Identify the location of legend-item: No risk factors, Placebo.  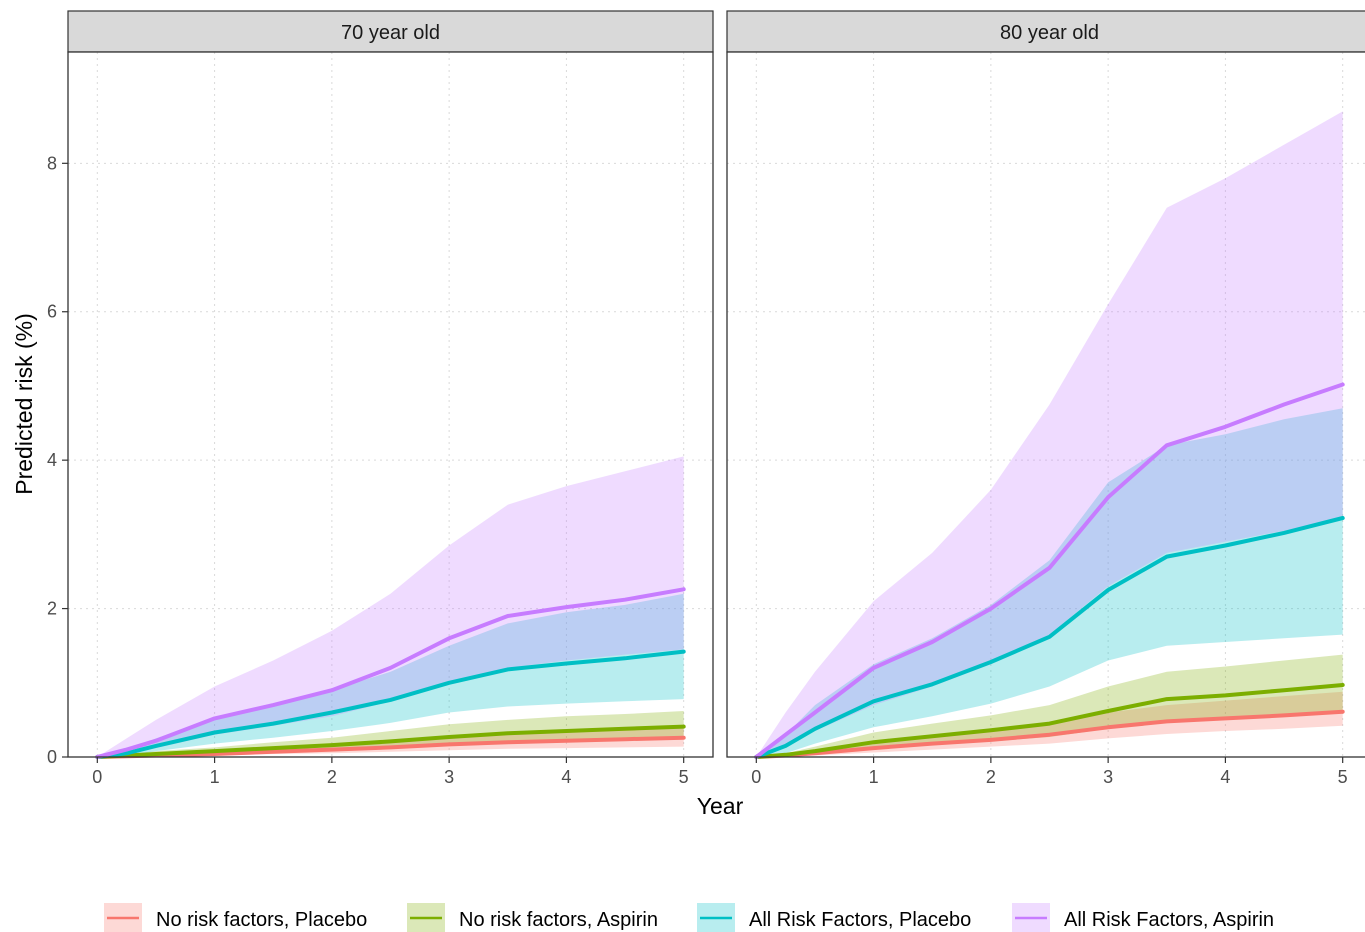
(235, 917).